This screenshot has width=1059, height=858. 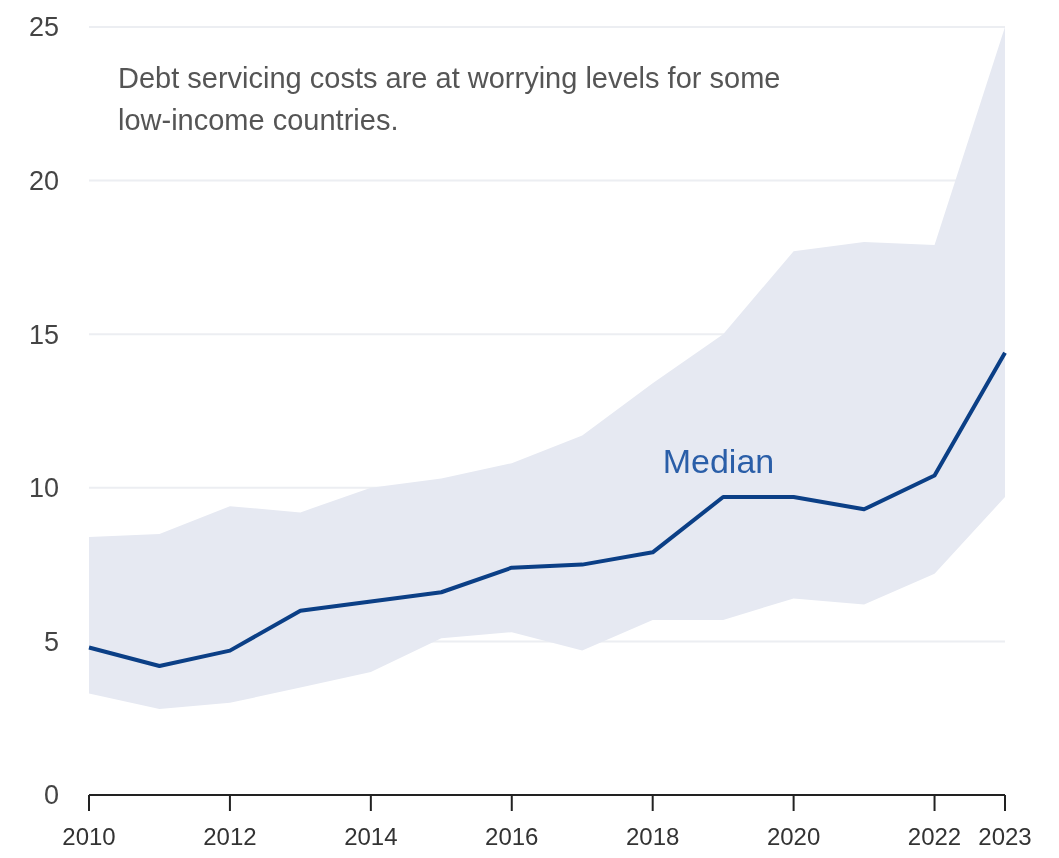 What do you see at coordinates (653, 836) in the screenshot?
I see `x-tick-label: 2018` at bounding box center [653, 836].